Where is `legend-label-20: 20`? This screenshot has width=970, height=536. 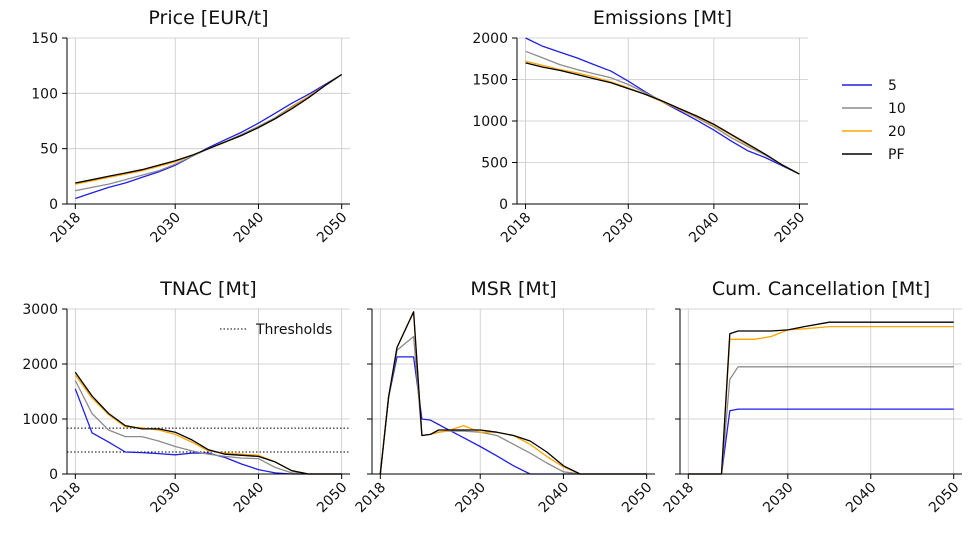
legend-label-20: 20 is located at coordinates (897, 132).